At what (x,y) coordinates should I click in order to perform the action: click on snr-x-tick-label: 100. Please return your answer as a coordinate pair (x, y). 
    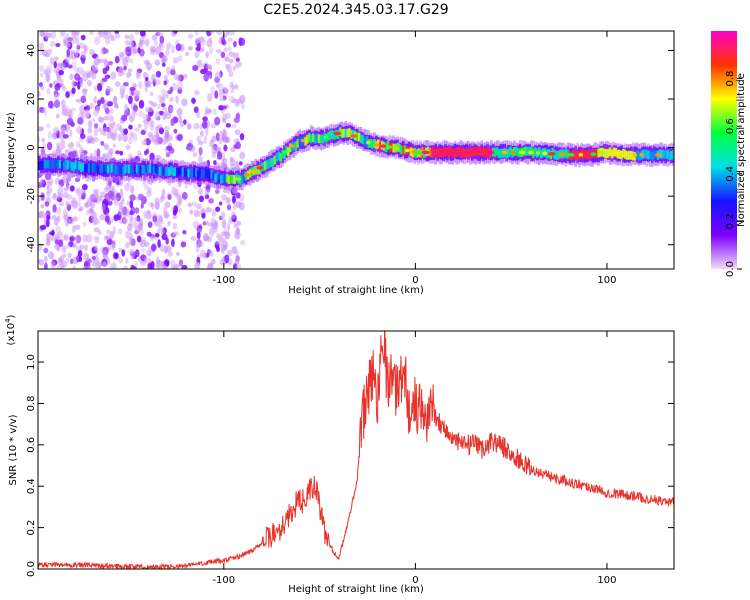
    Looking at the image, I should click on (606, 580).